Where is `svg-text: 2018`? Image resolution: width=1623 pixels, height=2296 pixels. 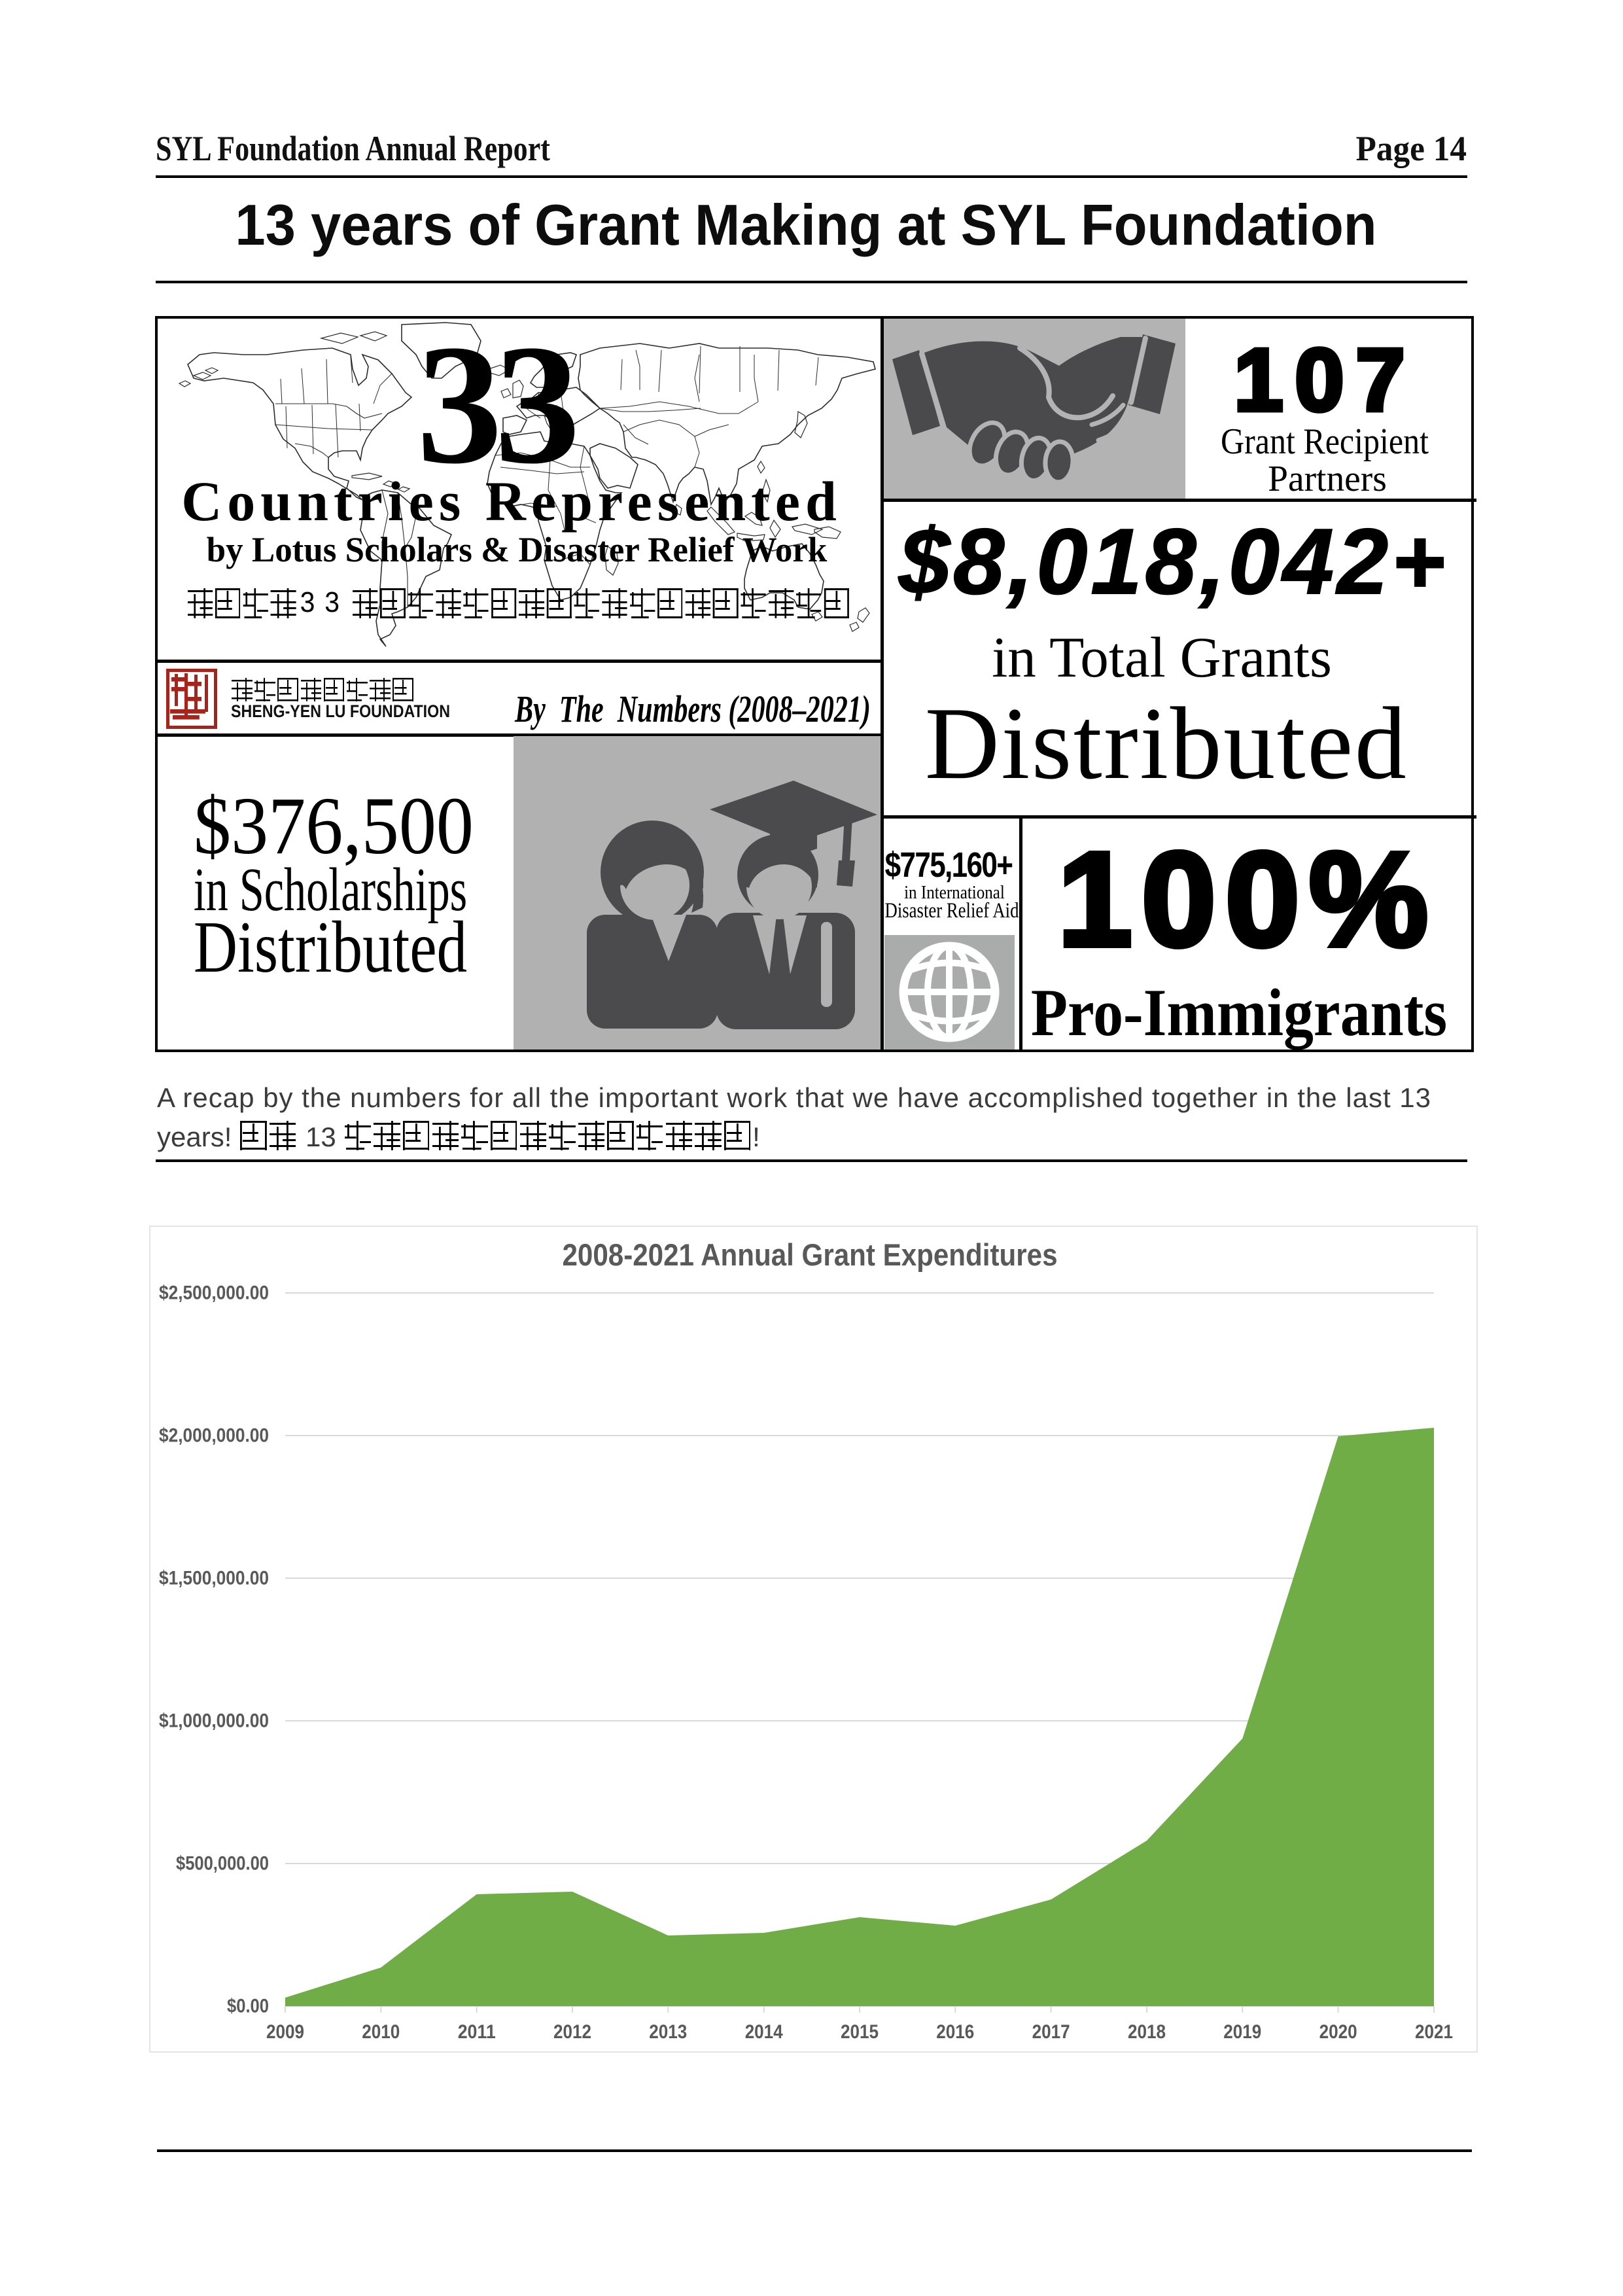
svg-text: 2018 is located at coordinates (1147, 2032).